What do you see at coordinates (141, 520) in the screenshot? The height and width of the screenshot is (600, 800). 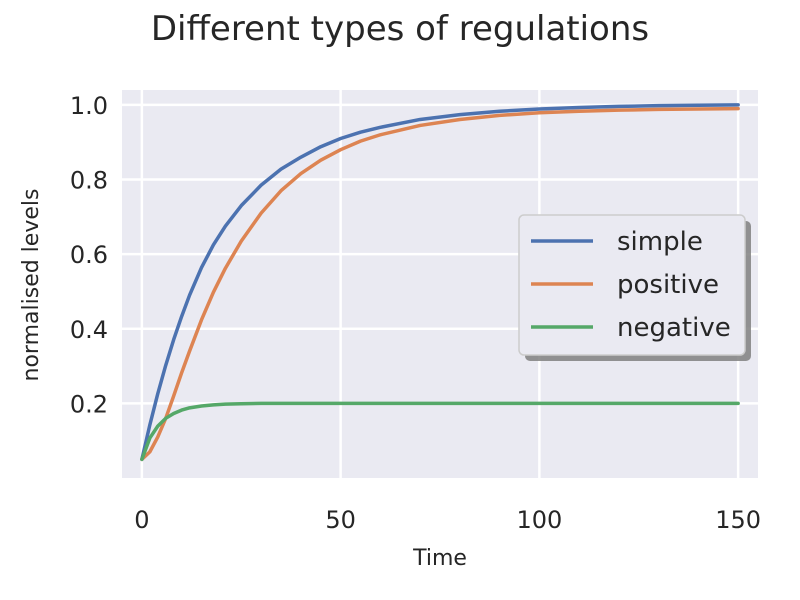 I see `x-tick-label: 0` at bounding box center [141, 520].